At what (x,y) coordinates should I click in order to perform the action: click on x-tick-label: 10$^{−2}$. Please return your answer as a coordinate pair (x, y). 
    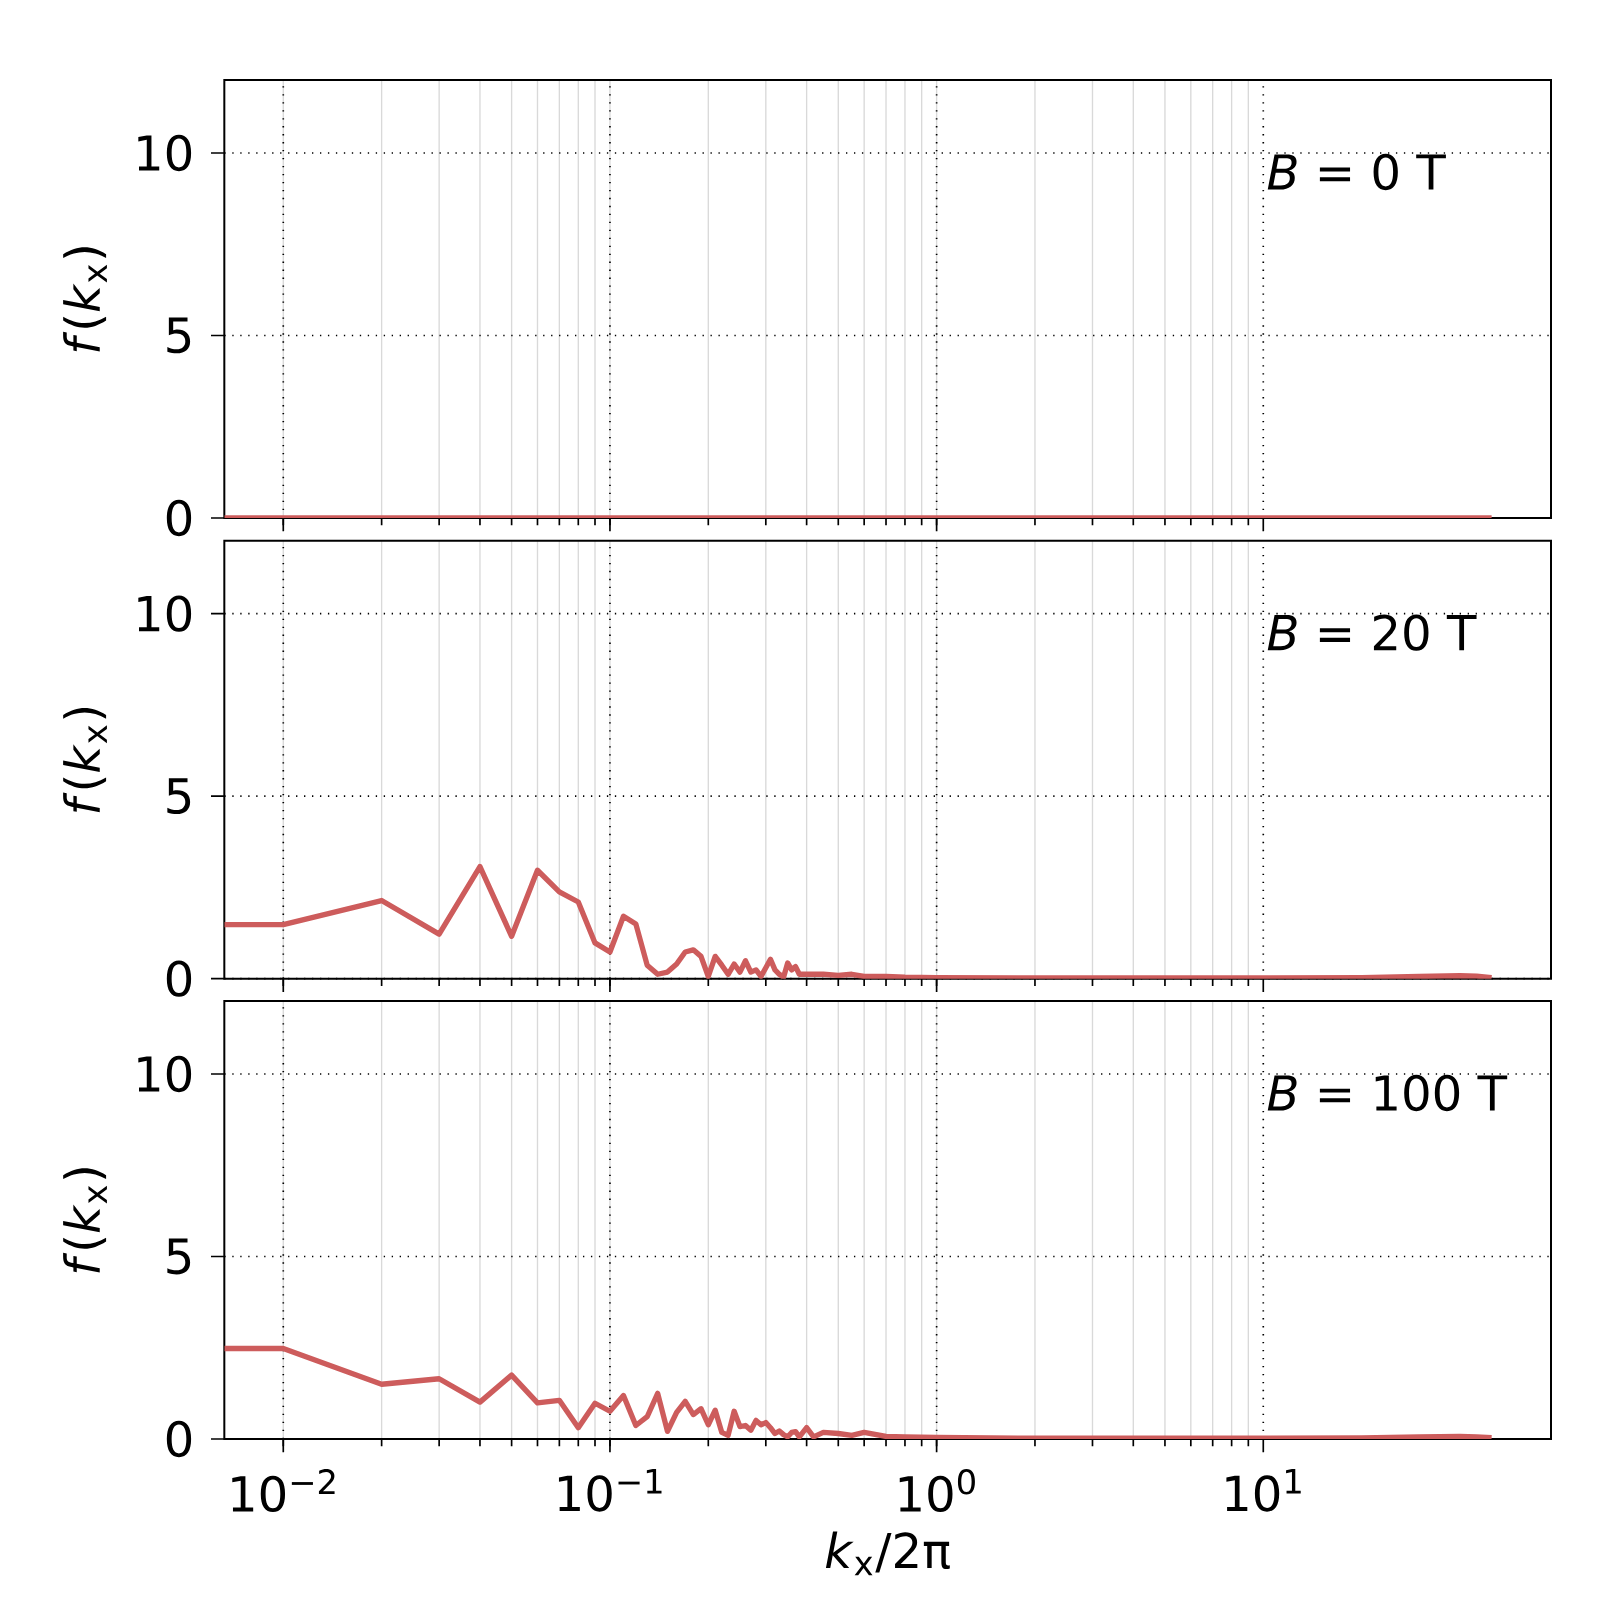
    Looking at the image, I should click on (283, 1491).